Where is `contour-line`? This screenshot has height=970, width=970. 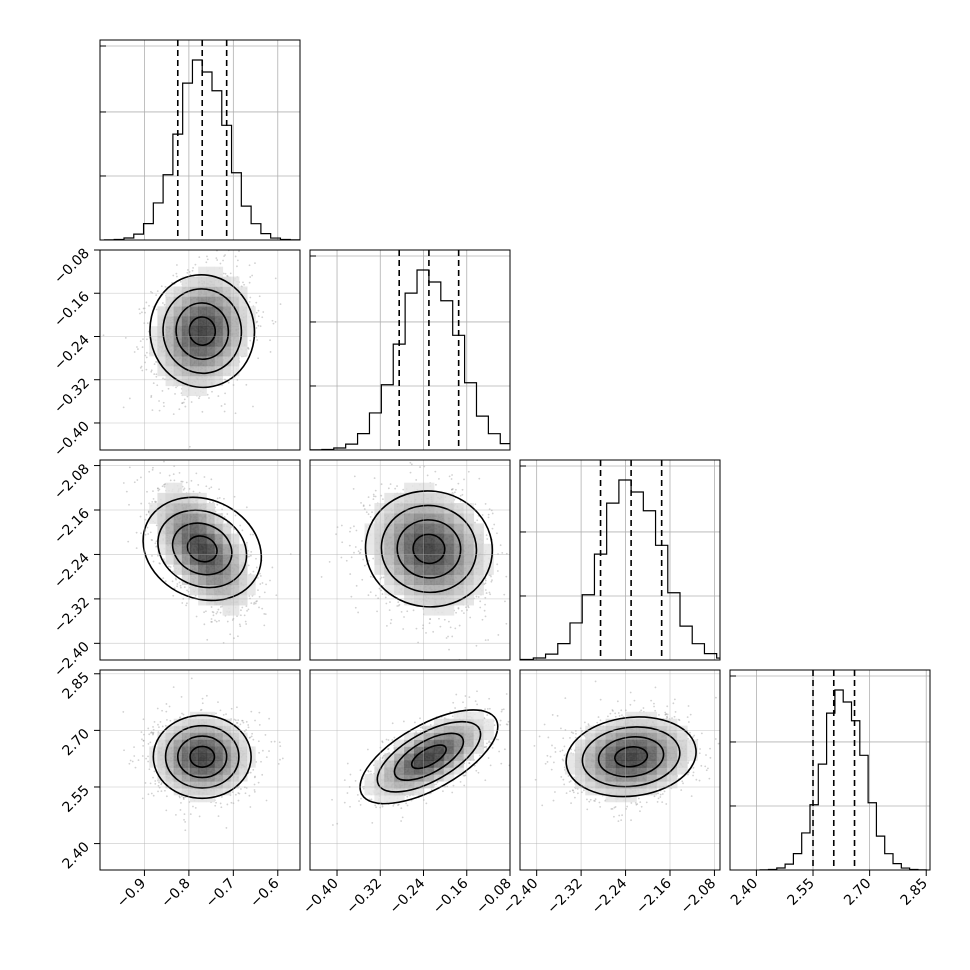
contour-line is located at coordinates (202, 331).